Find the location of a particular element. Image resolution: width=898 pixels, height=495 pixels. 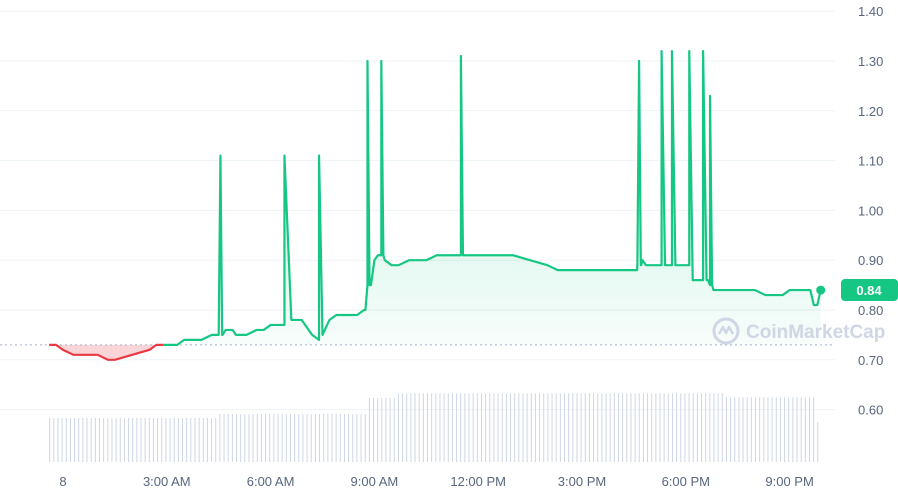

x-tick-label: 6:00 AM is located at coordinates (271, 481).